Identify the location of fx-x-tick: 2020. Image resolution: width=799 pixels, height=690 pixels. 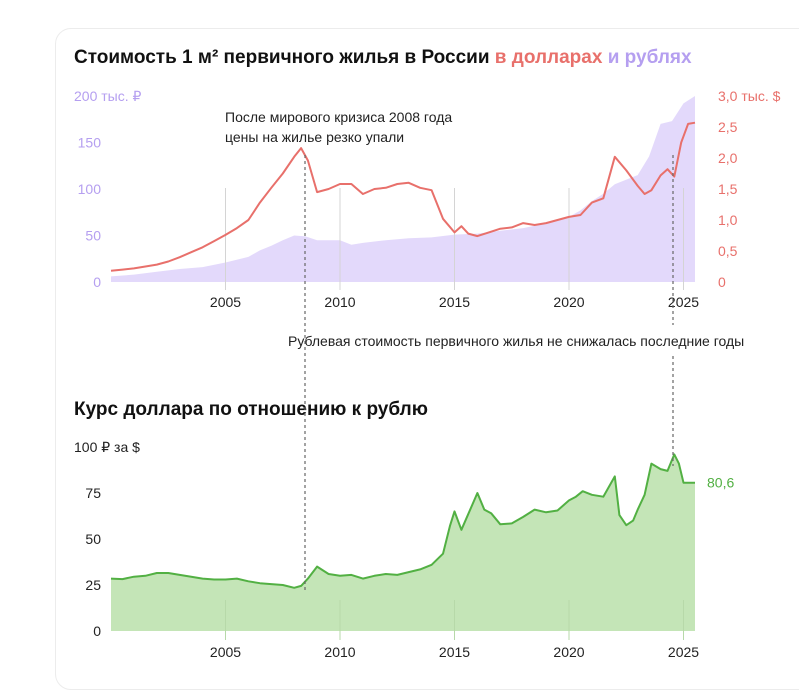
(568, 652).